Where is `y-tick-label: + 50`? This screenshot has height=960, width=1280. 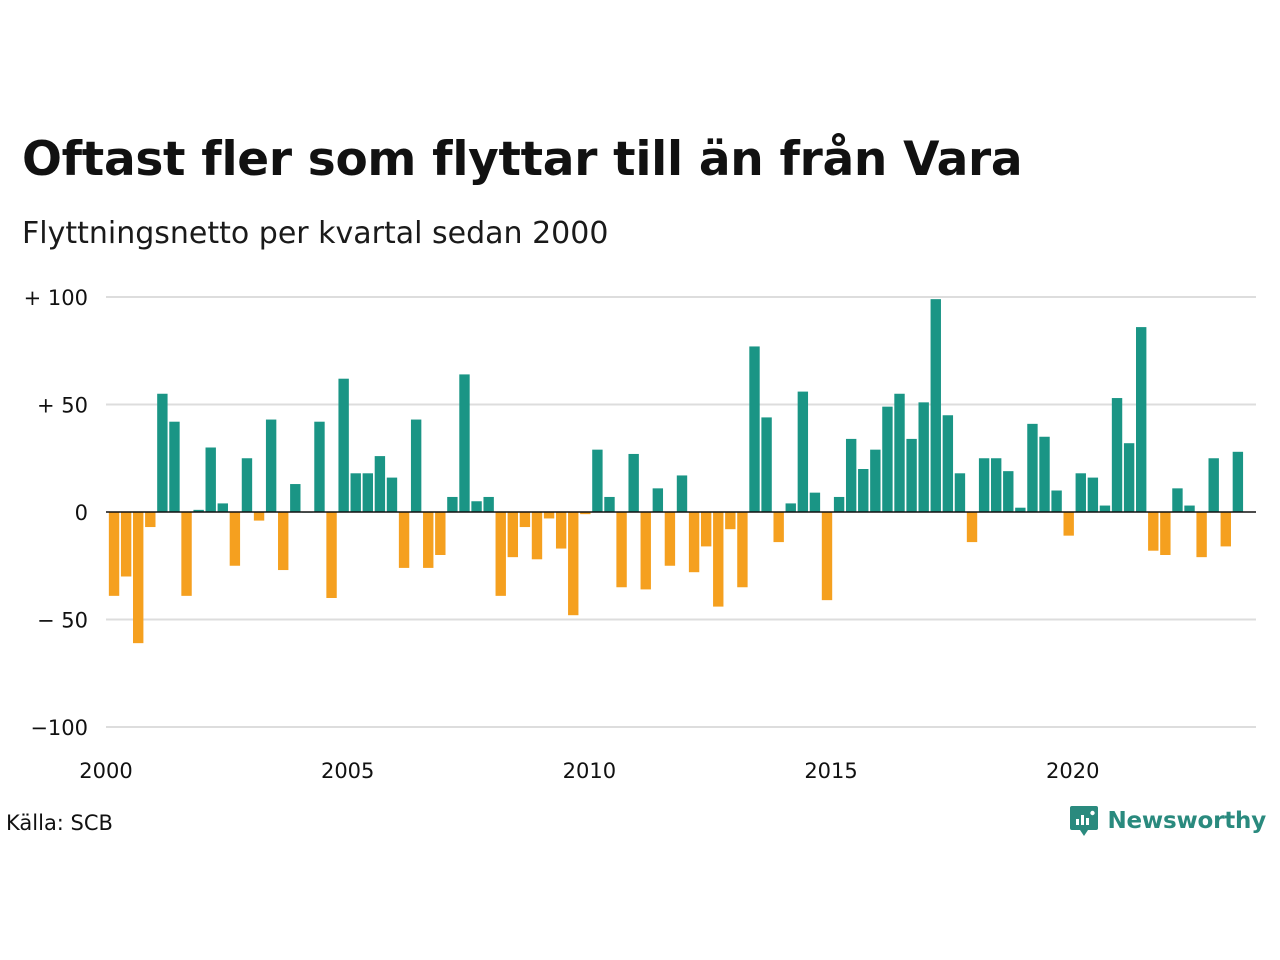
y-tick-label: + 50 is located at coordinates (62, 406).